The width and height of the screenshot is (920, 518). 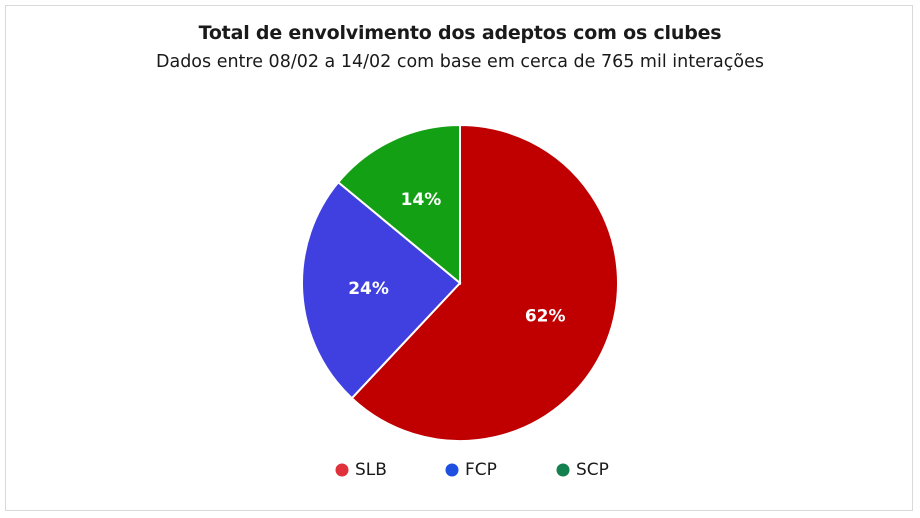 What do you see at coordinates (545, 317) in the screenshot?
I see `slice-label-slb: 62%` at bounding box center [545, 317].